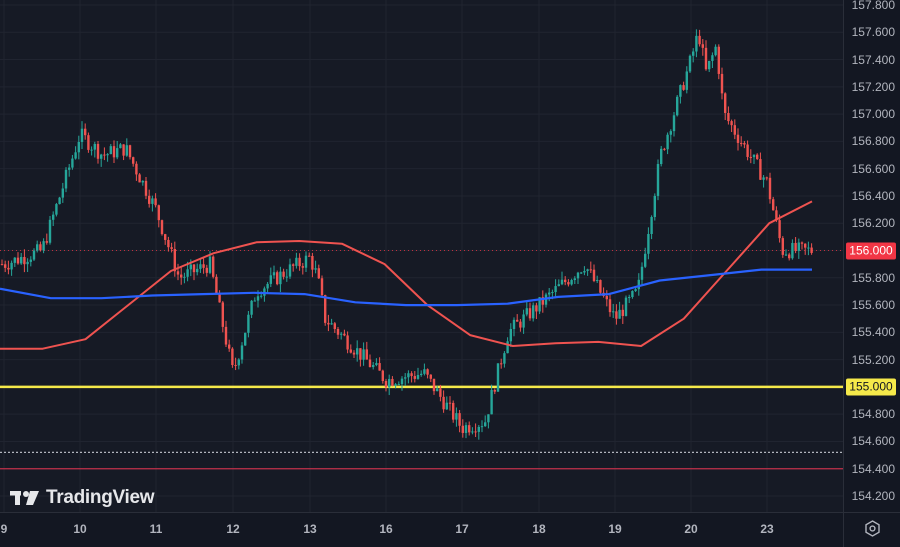 The height and width of the screenshot is (547, 900). What do you see at coordinates (767, 529) in the screenshot?
I see `time-label: 23` at bounding box center [767, 529].